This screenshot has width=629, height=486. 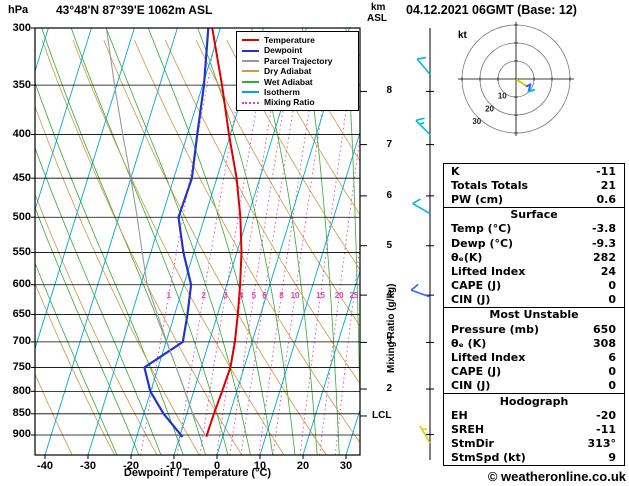 I want to click on stat-label: Temp (°C), so click(x=481, y=229).